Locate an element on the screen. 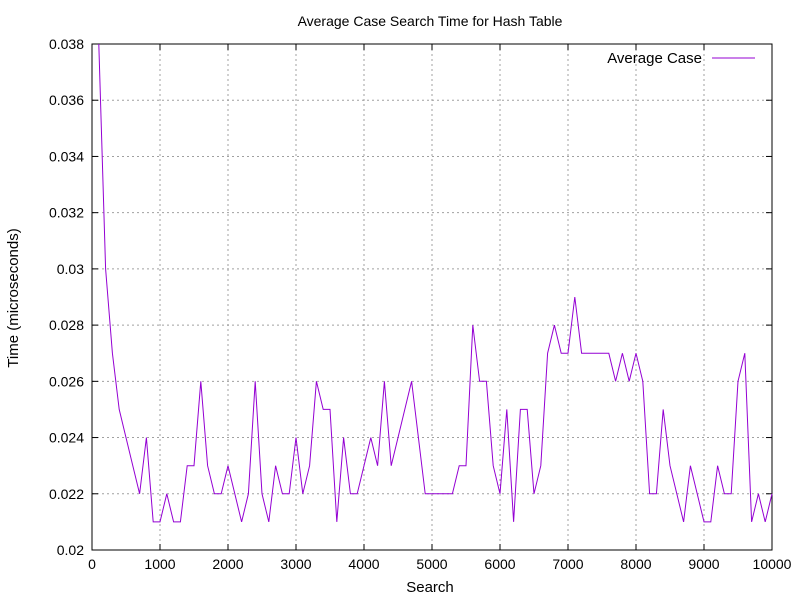 The width and height of the screenshot is (800, 600). x-tick-label: 9000 is located at coordinates (703, 564).